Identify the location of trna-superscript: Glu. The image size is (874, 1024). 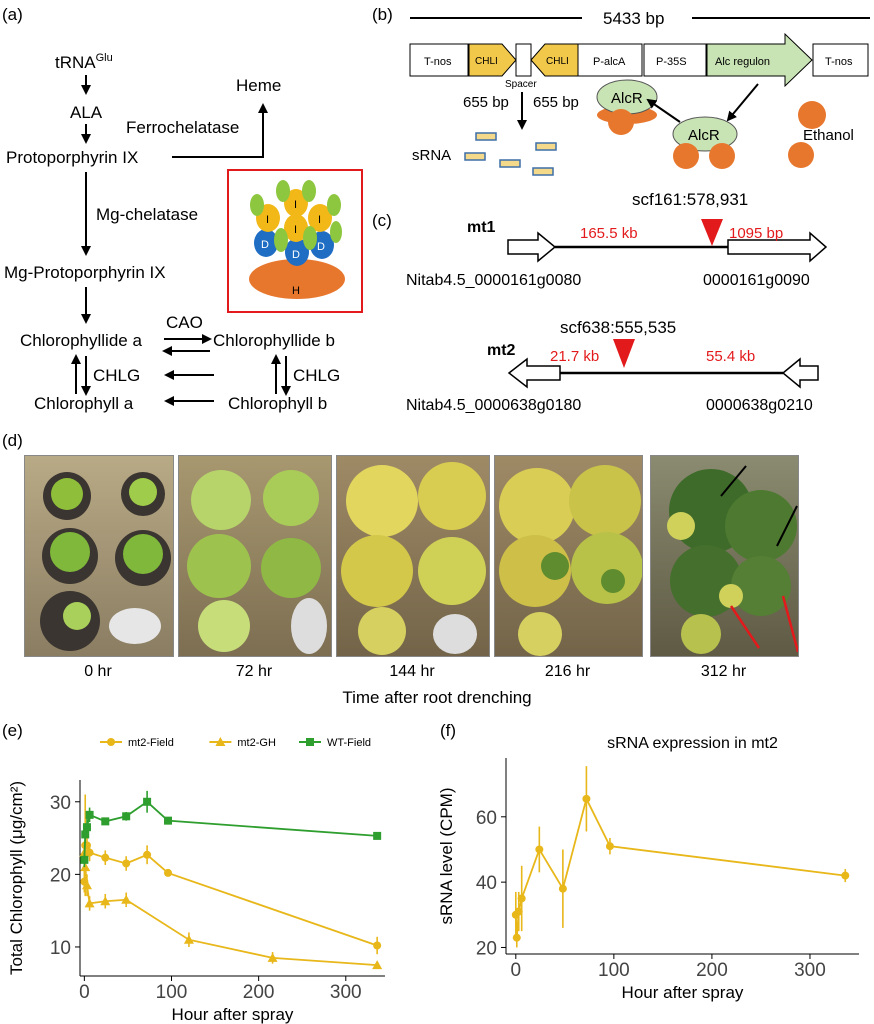
(104, 58).